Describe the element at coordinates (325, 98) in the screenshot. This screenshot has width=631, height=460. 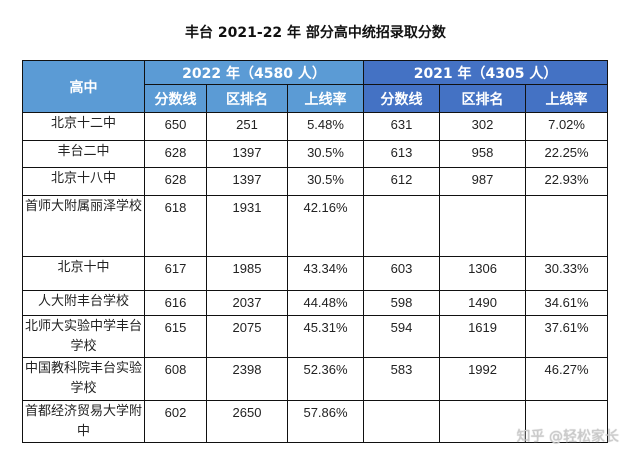
I see `header-2022-rate: 上线率` at that location.